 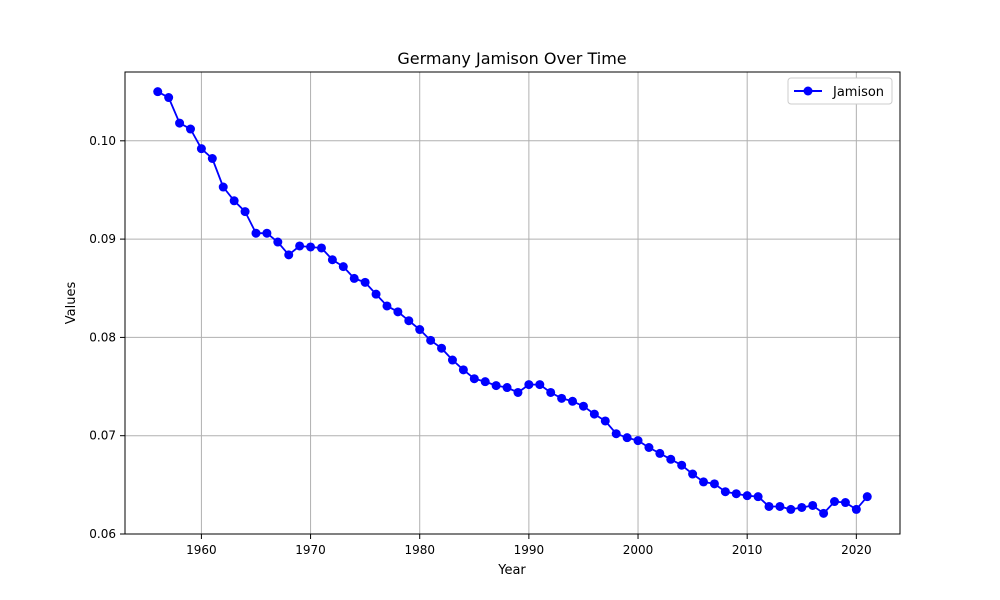 What do you see at coordinates (638, 550) in the screenshot?
I see `x-tick-label: 2000` at bounding box center [638, 550].